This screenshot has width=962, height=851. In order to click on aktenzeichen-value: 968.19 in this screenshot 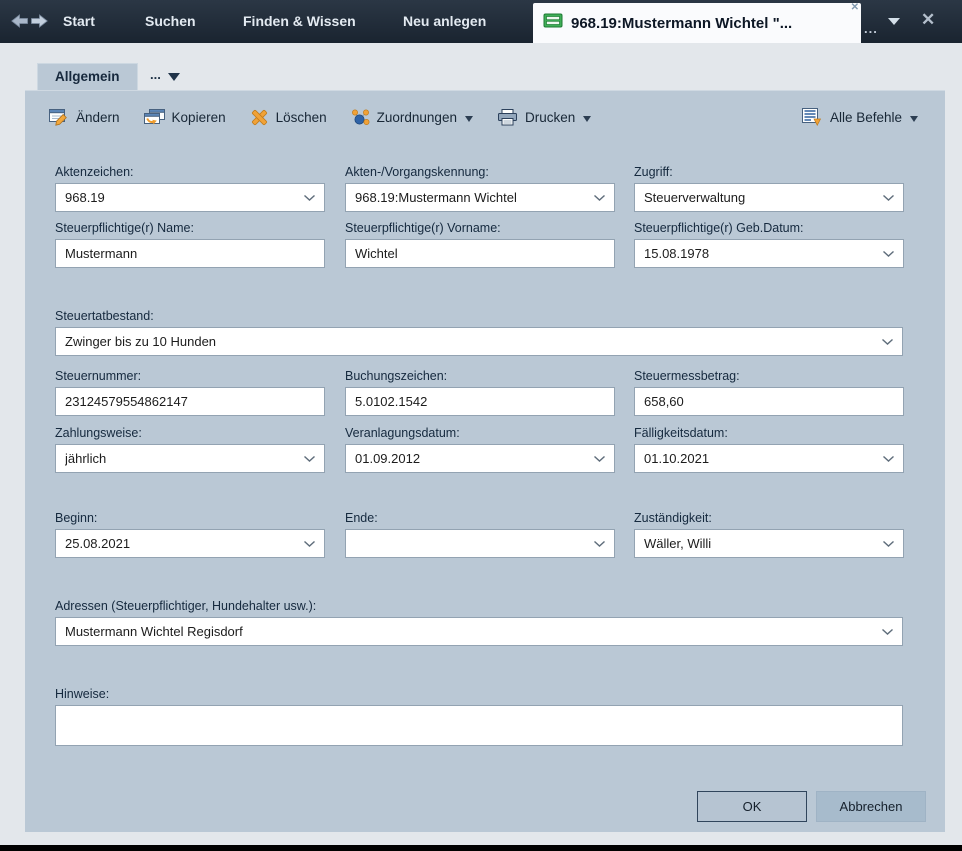, I will do `click(85, 197)`.